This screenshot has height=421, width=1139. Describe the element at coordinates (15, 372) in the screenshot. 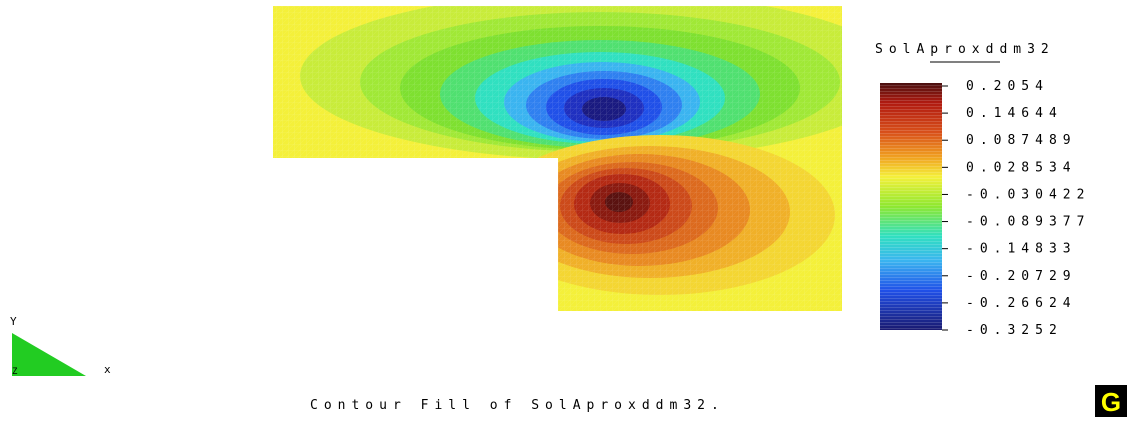

I see `axis-z-label: Z` at that location.